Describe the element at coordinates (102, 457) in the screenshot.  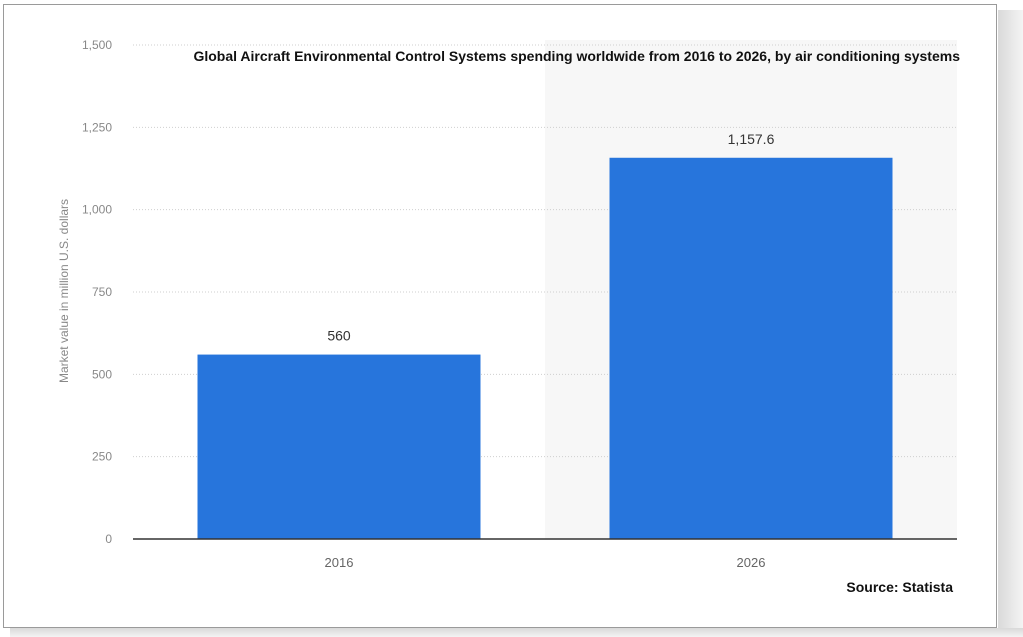
I see `y-tick-label: 250` at that location.